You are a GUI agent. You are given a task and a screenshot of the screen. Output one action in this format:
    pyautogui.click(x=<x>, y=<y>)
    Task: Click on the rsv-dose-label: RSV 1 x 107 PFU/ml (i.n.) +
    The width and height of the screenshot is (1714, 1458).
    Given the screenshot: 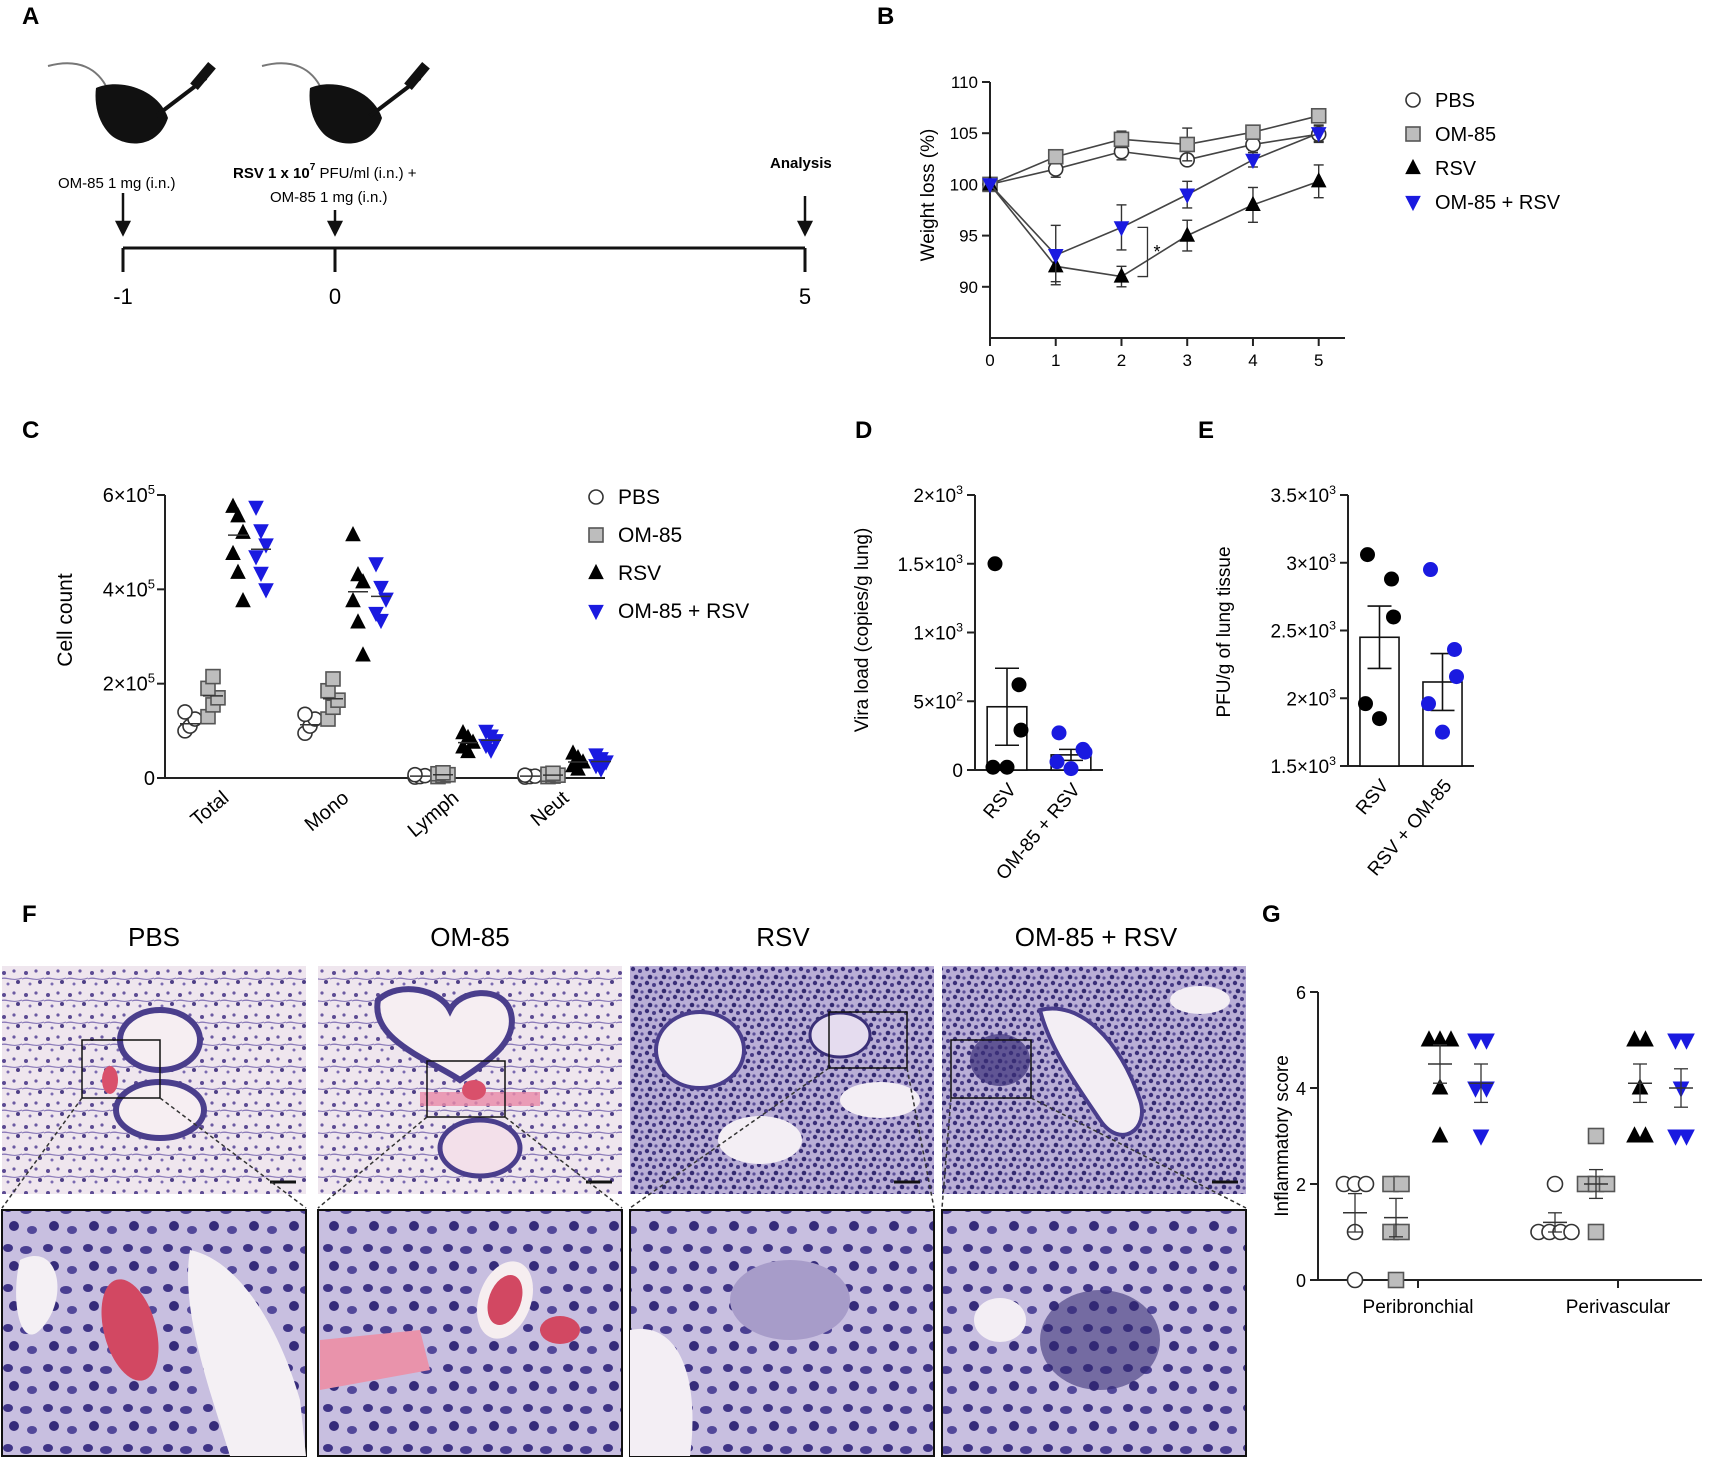 What is the action you would take?
    pyautogui.click(x=325, y=172)
    